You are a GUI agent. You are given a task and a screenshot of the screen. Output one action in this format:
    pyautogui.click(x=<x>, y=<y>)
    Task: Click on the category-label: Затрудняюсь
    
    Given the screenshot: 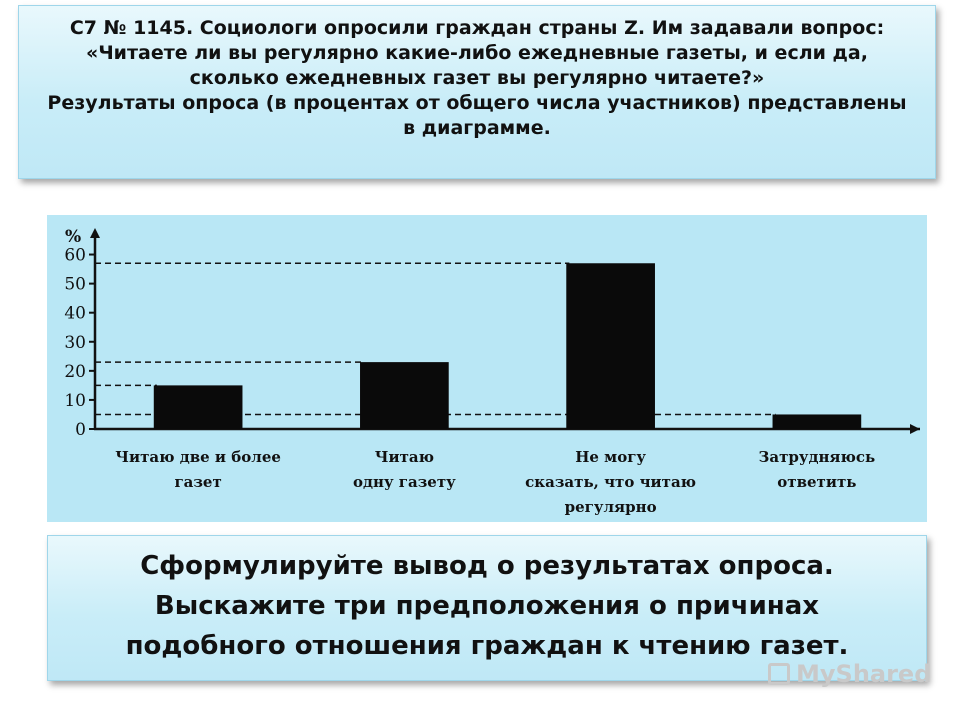 What is the action you would take?
    pyautogui.click(x=817, y=457)
    